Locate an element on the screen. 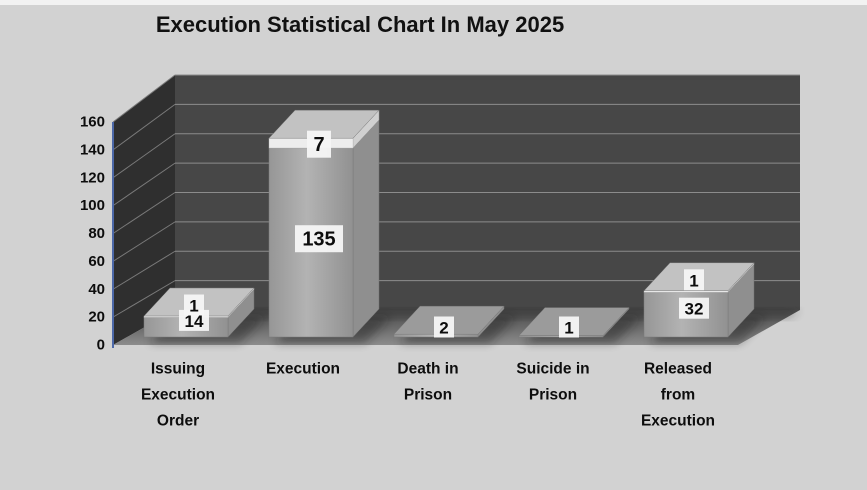 The image size is (867, 490). y-tick-label-100: 100 is located at coordinates (92, 205).